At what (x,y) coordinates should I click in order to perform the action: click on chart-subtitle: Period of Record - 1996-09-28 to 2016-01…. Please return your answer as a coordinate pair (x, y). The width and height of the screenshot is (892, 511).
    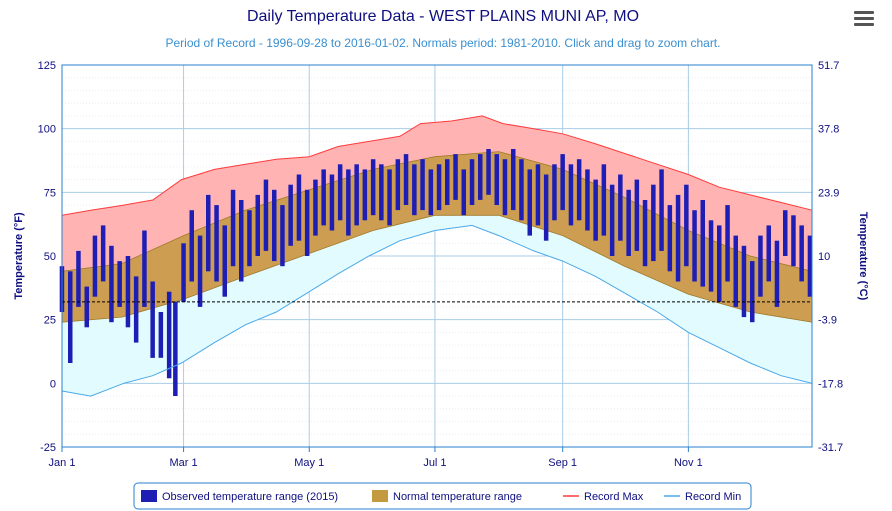
    Looking at the image, I should click on (443, 43).